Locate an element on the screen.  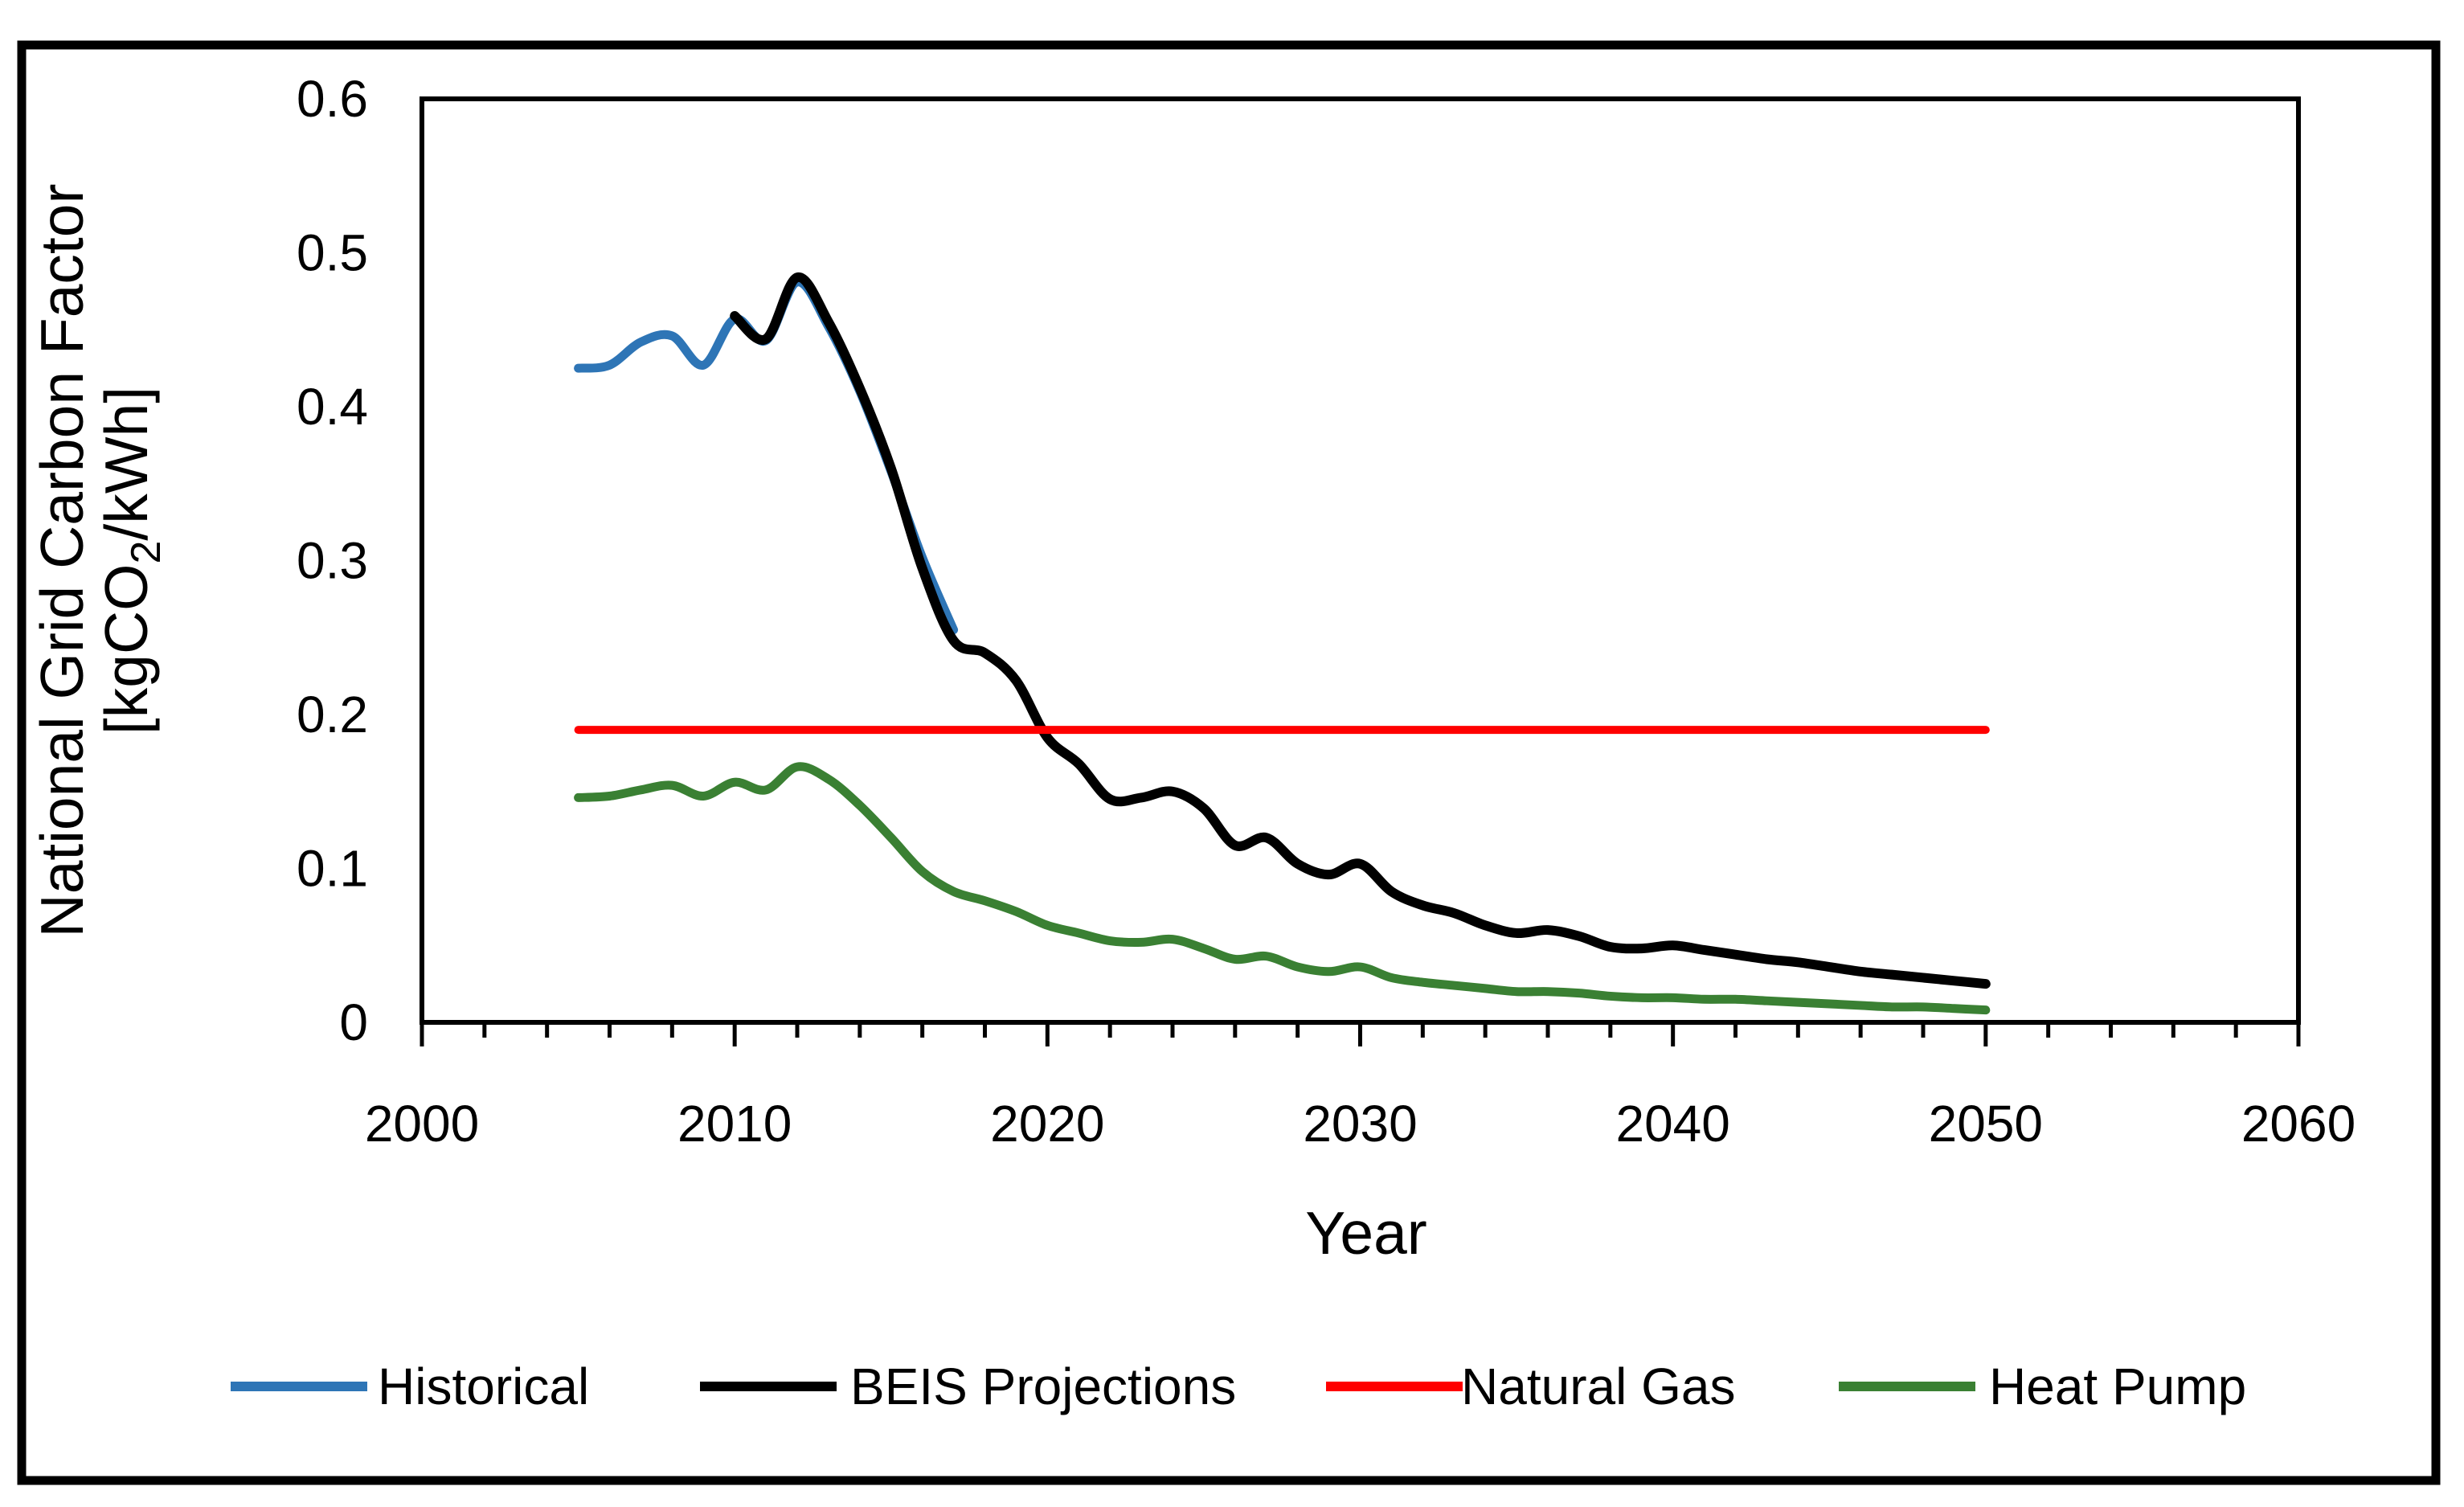
co2-subscript: 2 is located at coordinates (146, 552).